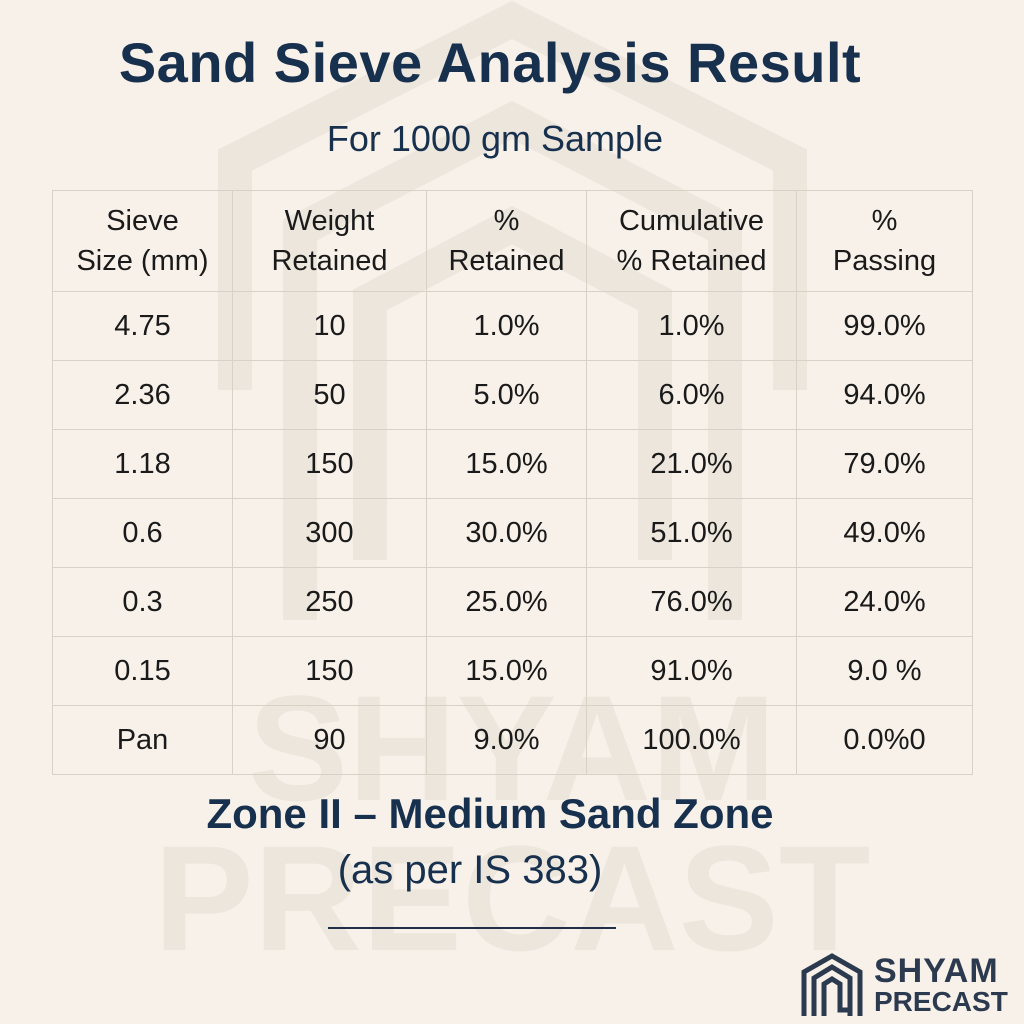 The height and width of the screenshot is (1024, 1024). What do you see at coordinates (470, 870) in the screenshot?
I see `standard-reference: (as per IS 383)` at bounding box center [470, 870].